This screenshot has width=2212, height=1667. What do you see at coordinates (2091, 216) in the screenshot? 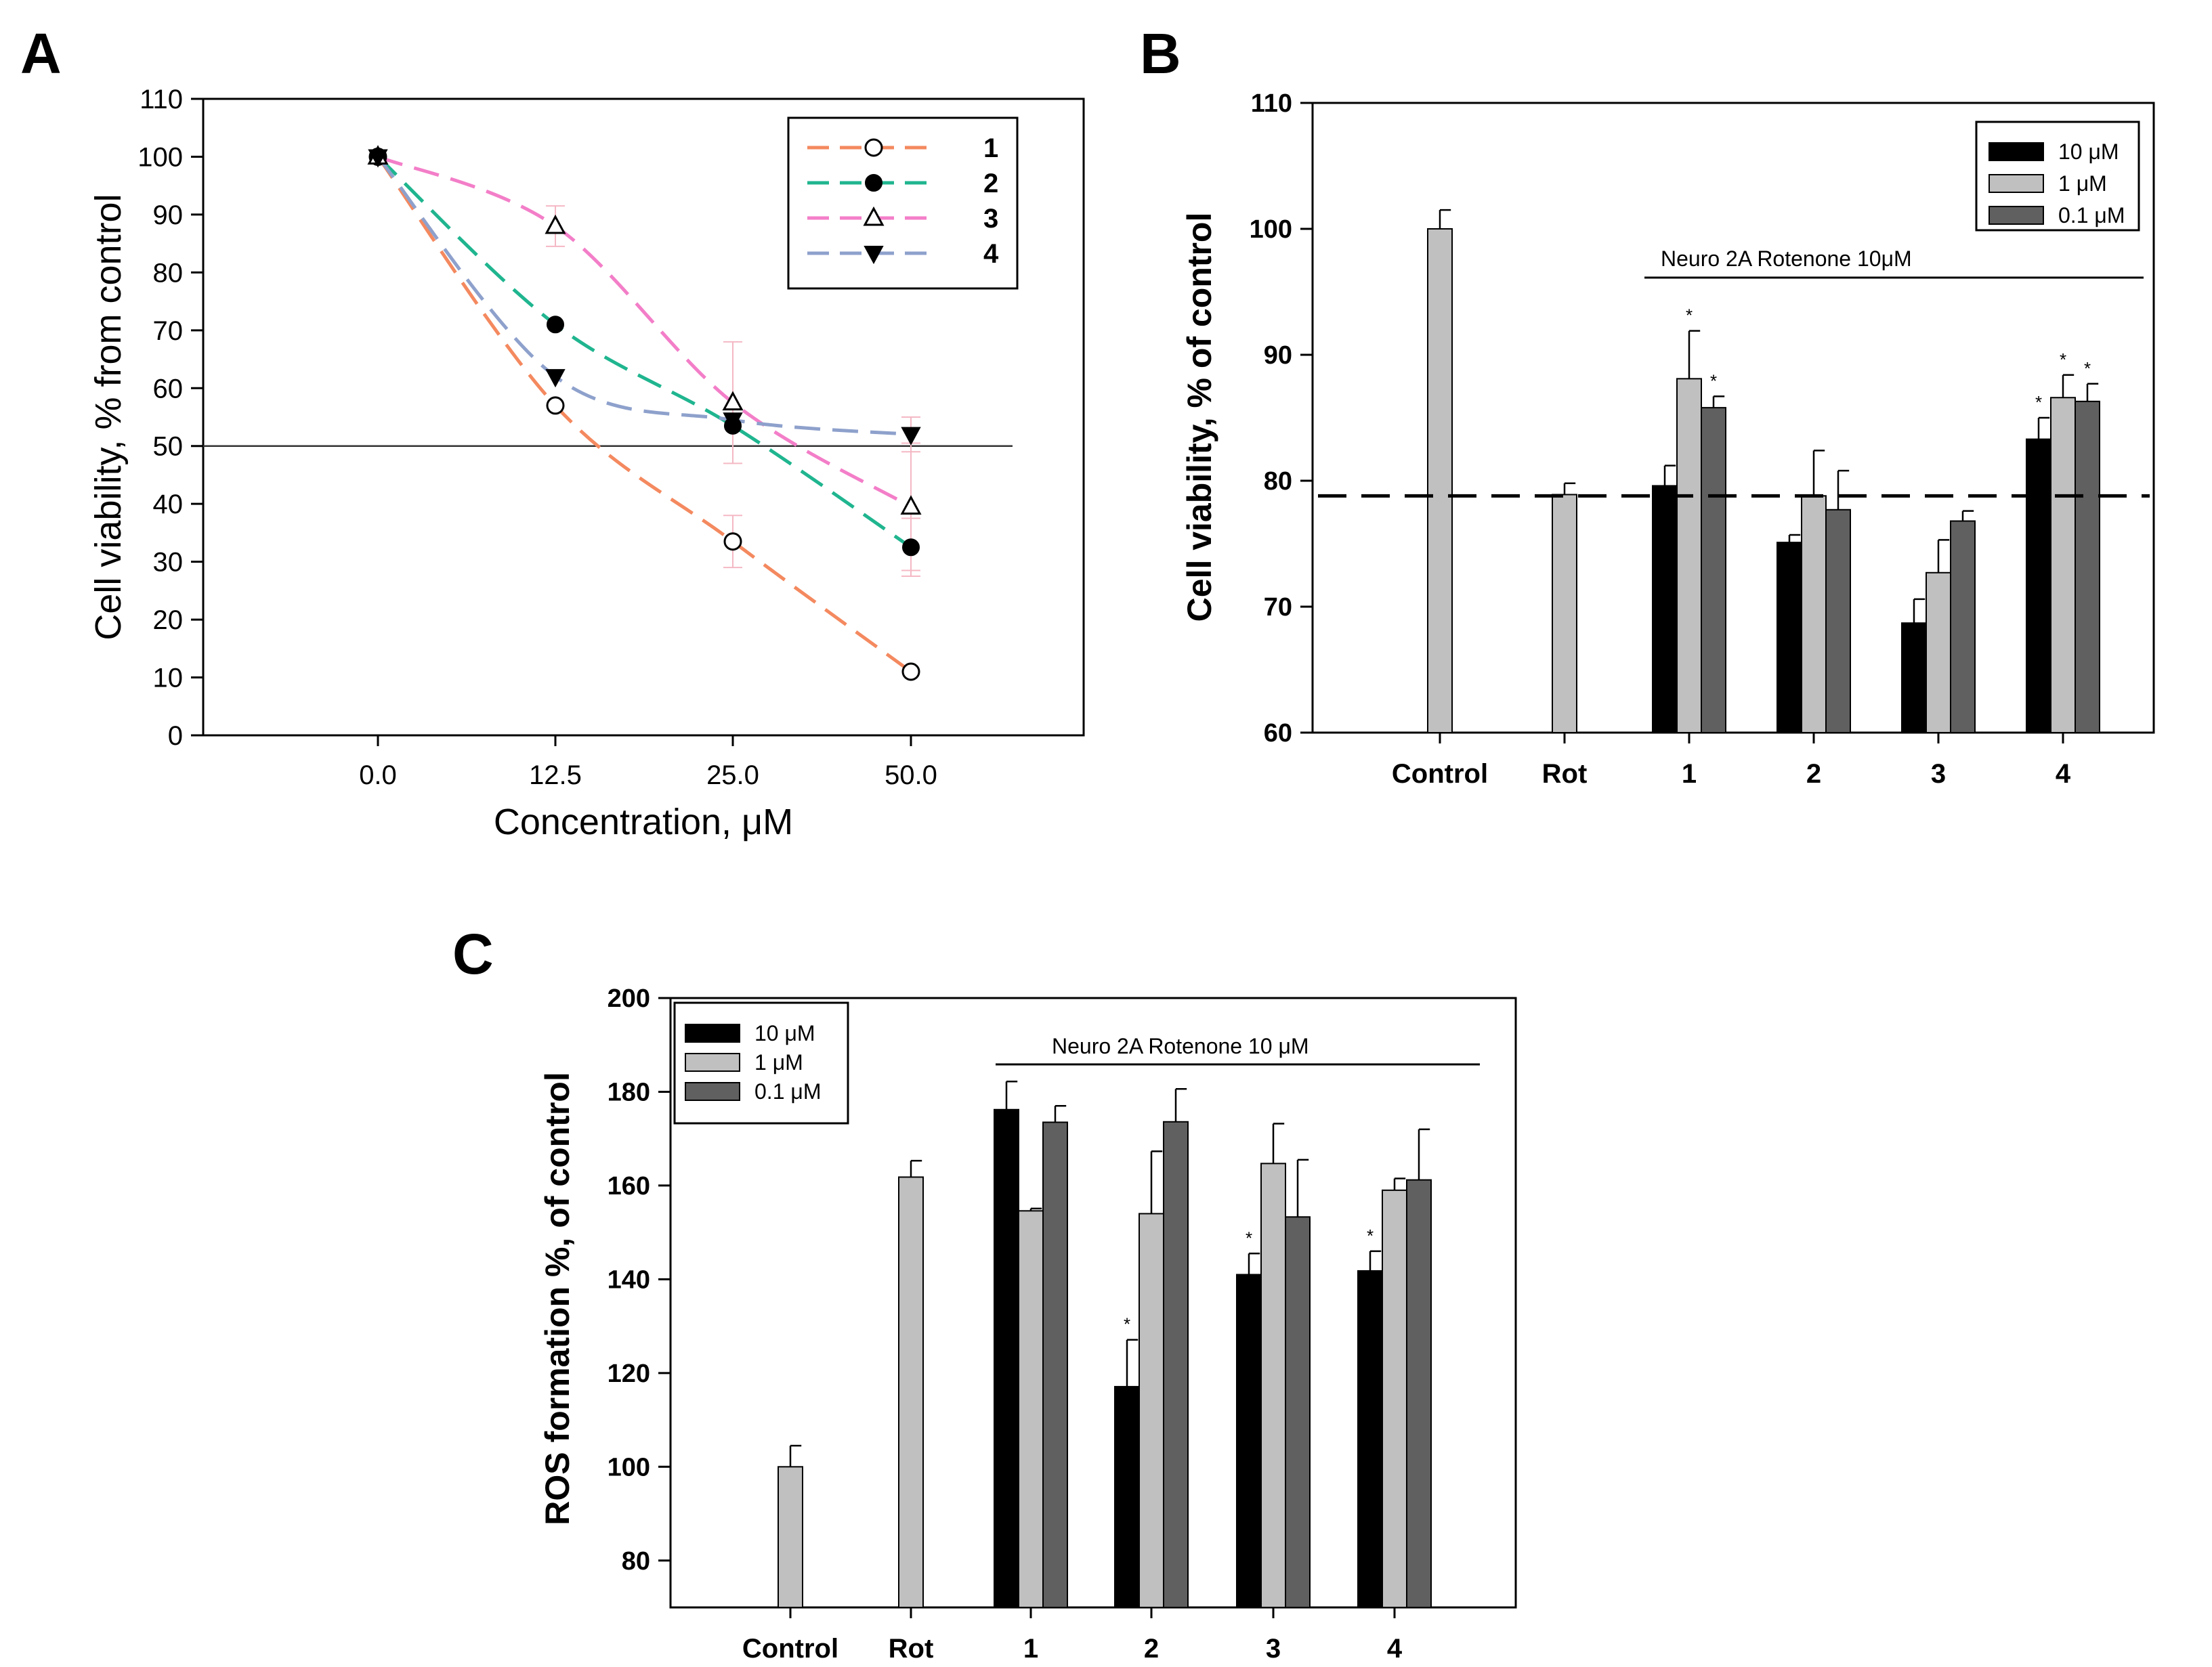
I see `panel-b-legend-label: 0.1 μM` at bounding box center [2091, 216].